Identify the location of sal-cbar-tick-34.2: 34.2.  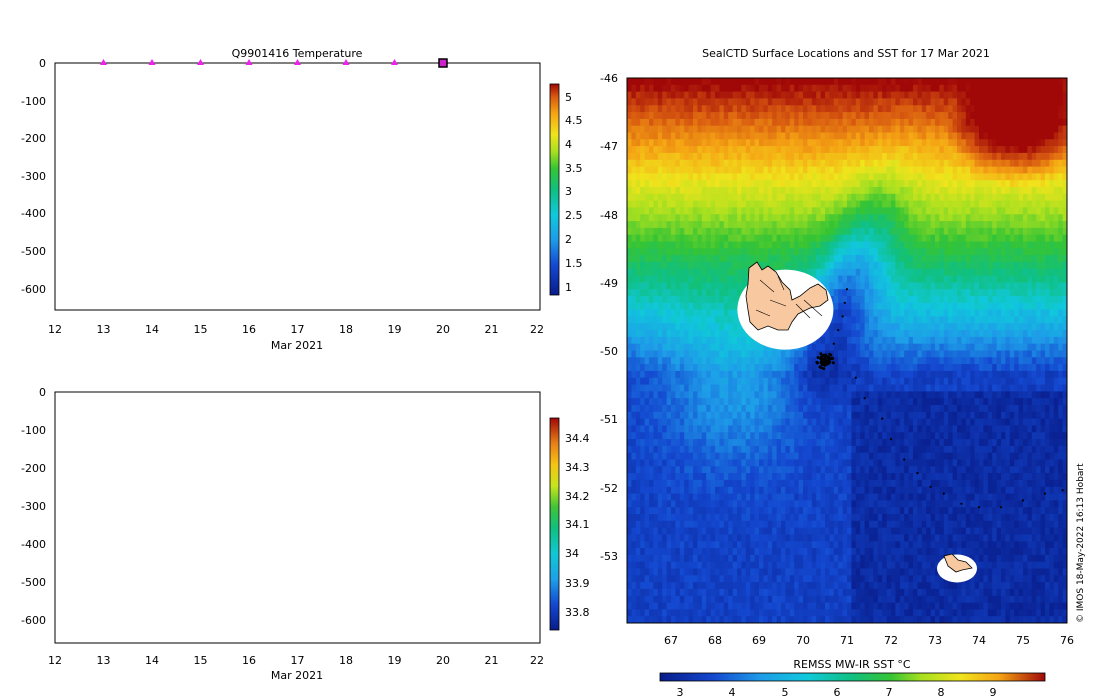
(577, 496).